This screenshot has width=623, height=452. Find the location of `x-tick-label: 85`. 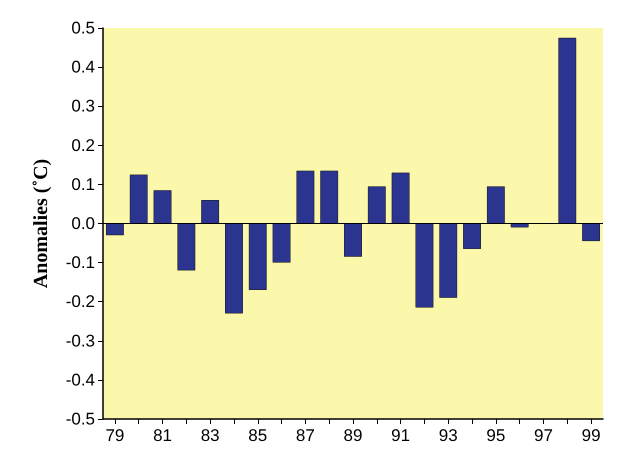

x-tick-label: 85 is located at coordinates (258, 435).